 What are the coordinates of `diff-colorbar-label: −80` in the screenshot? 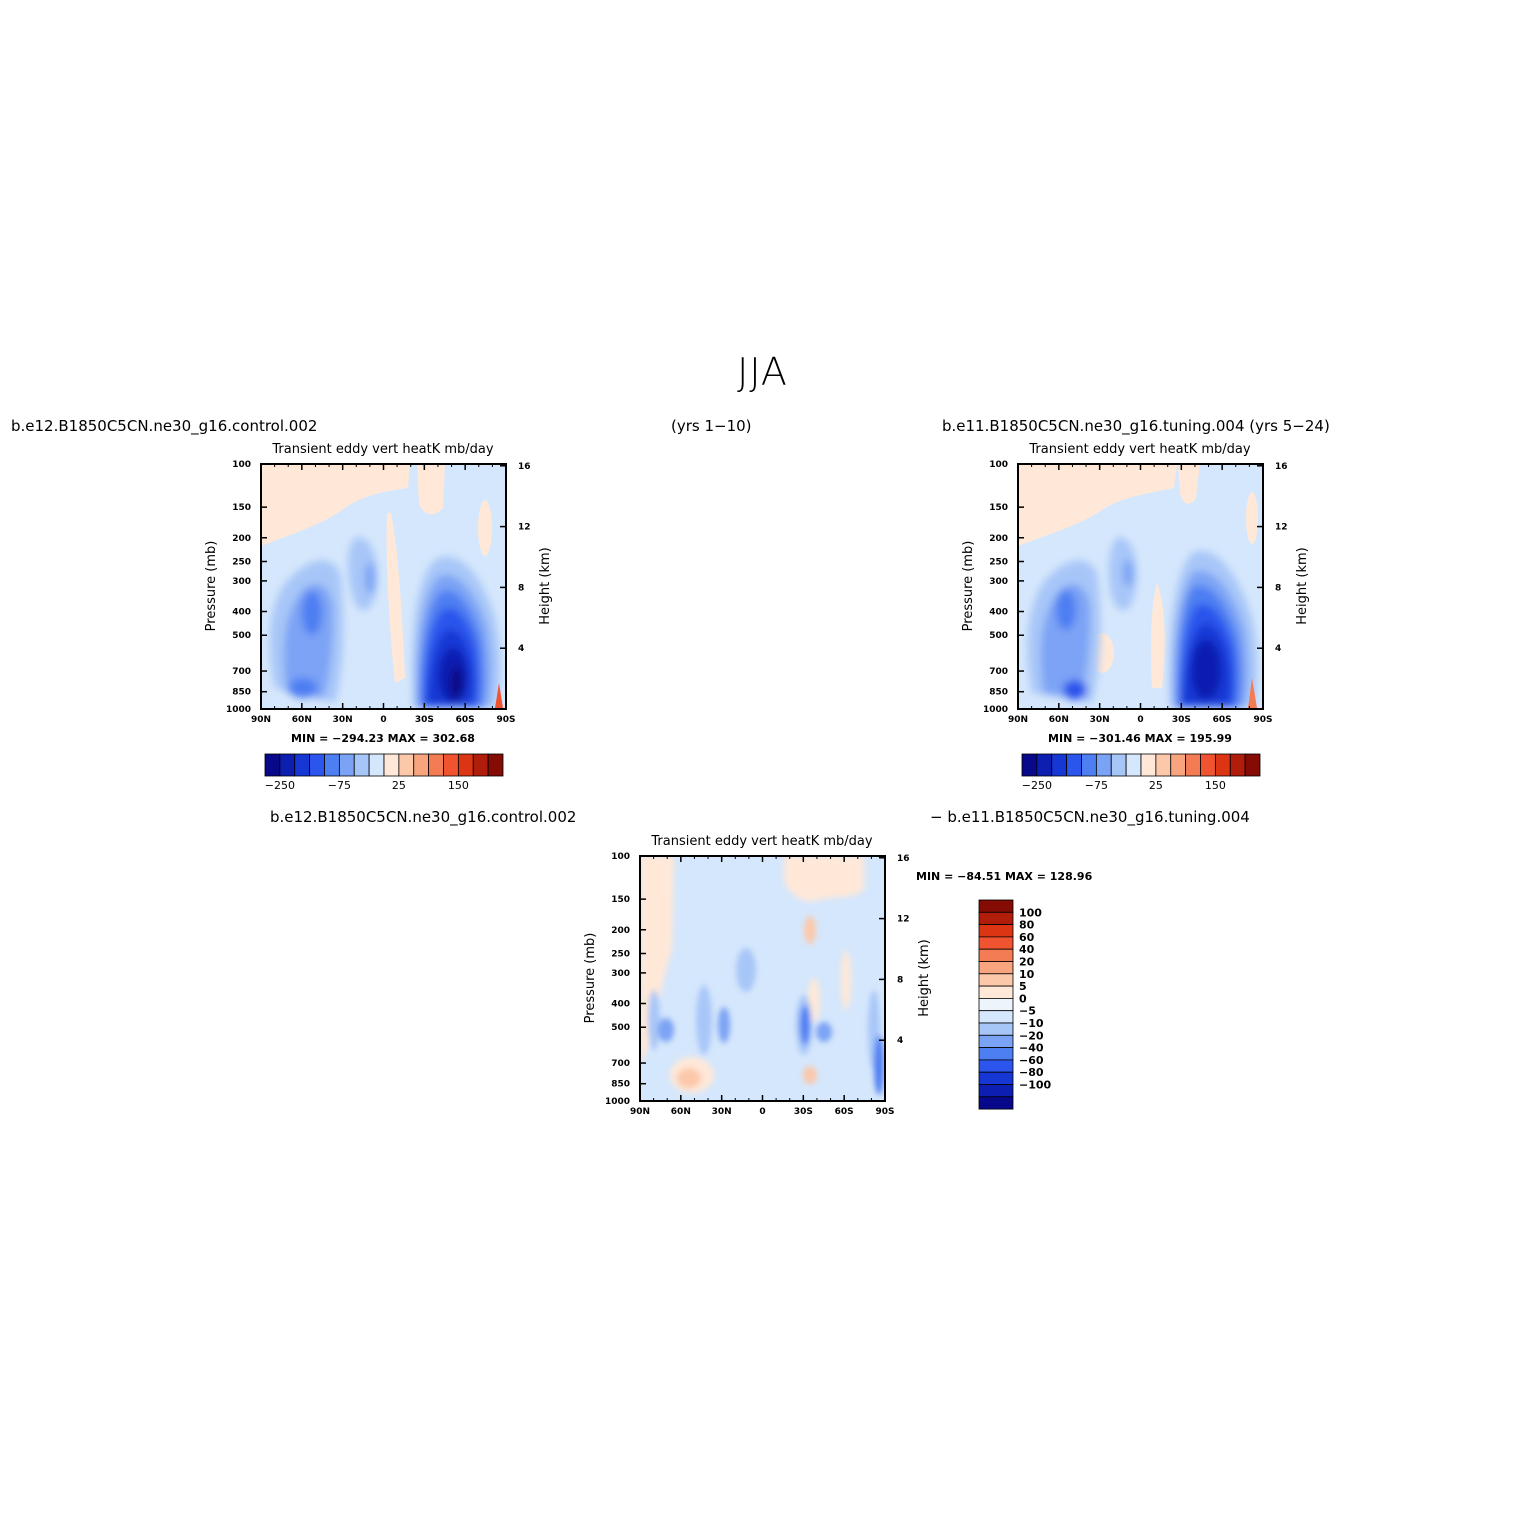 It's located at (1031, 1072).